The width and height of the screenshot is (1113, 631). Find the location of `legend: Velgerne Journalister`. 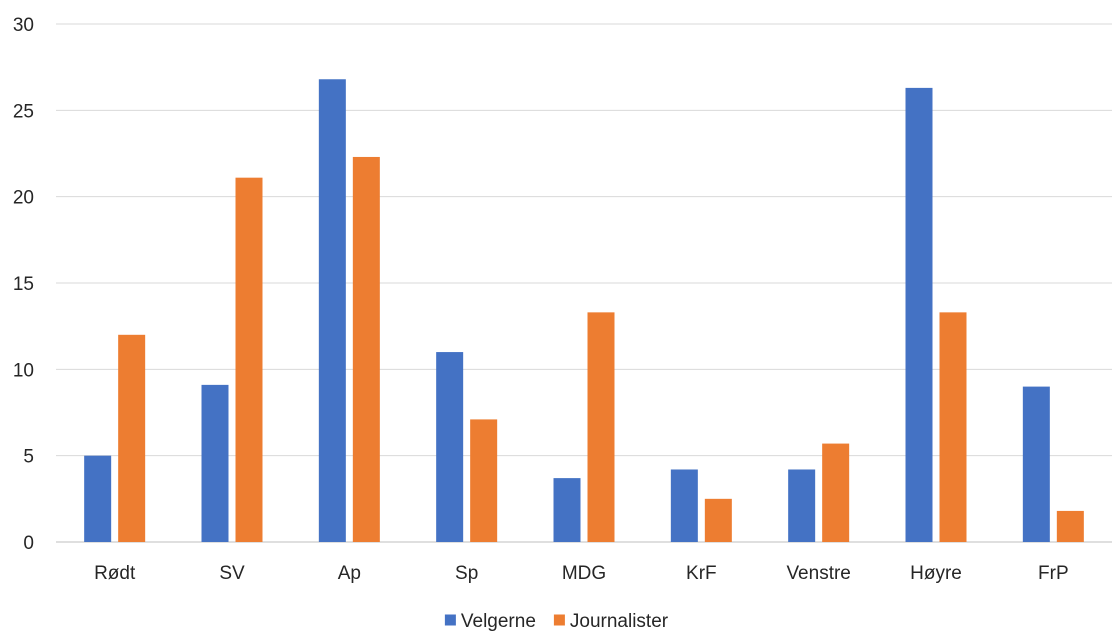

legend: Velgerne Journalister is located at coordinates (556, 621).